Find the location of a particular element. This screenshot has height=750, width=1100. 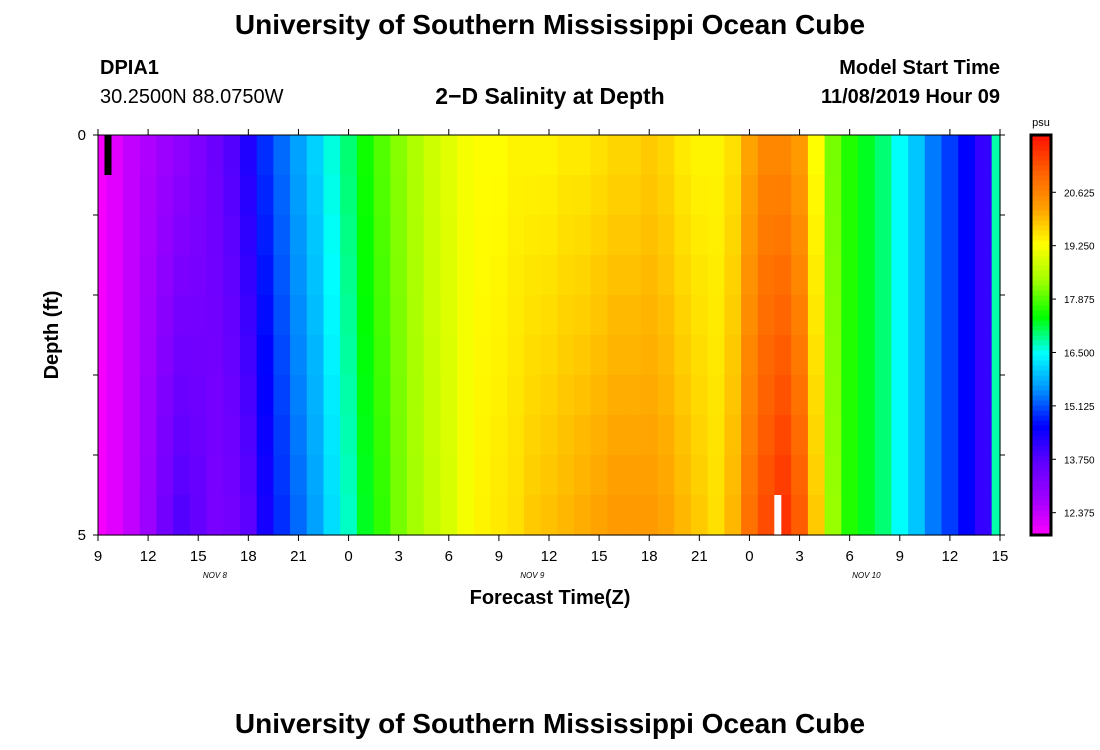

model-start-label: Model Start Time is located at coordinates (919, 68).